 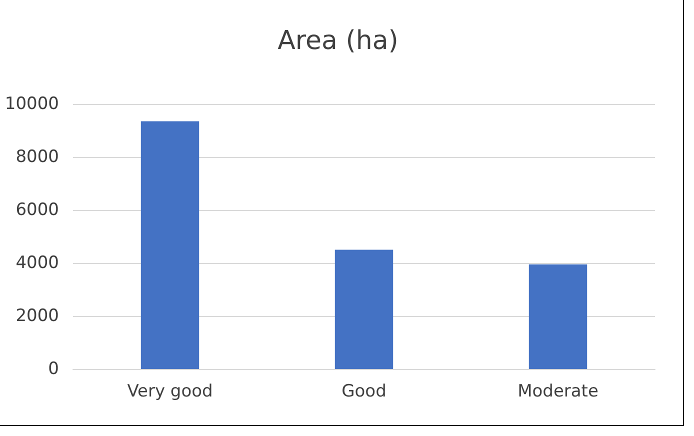 I want to click on y-tick-label: 0, so click(x=53, y=369).